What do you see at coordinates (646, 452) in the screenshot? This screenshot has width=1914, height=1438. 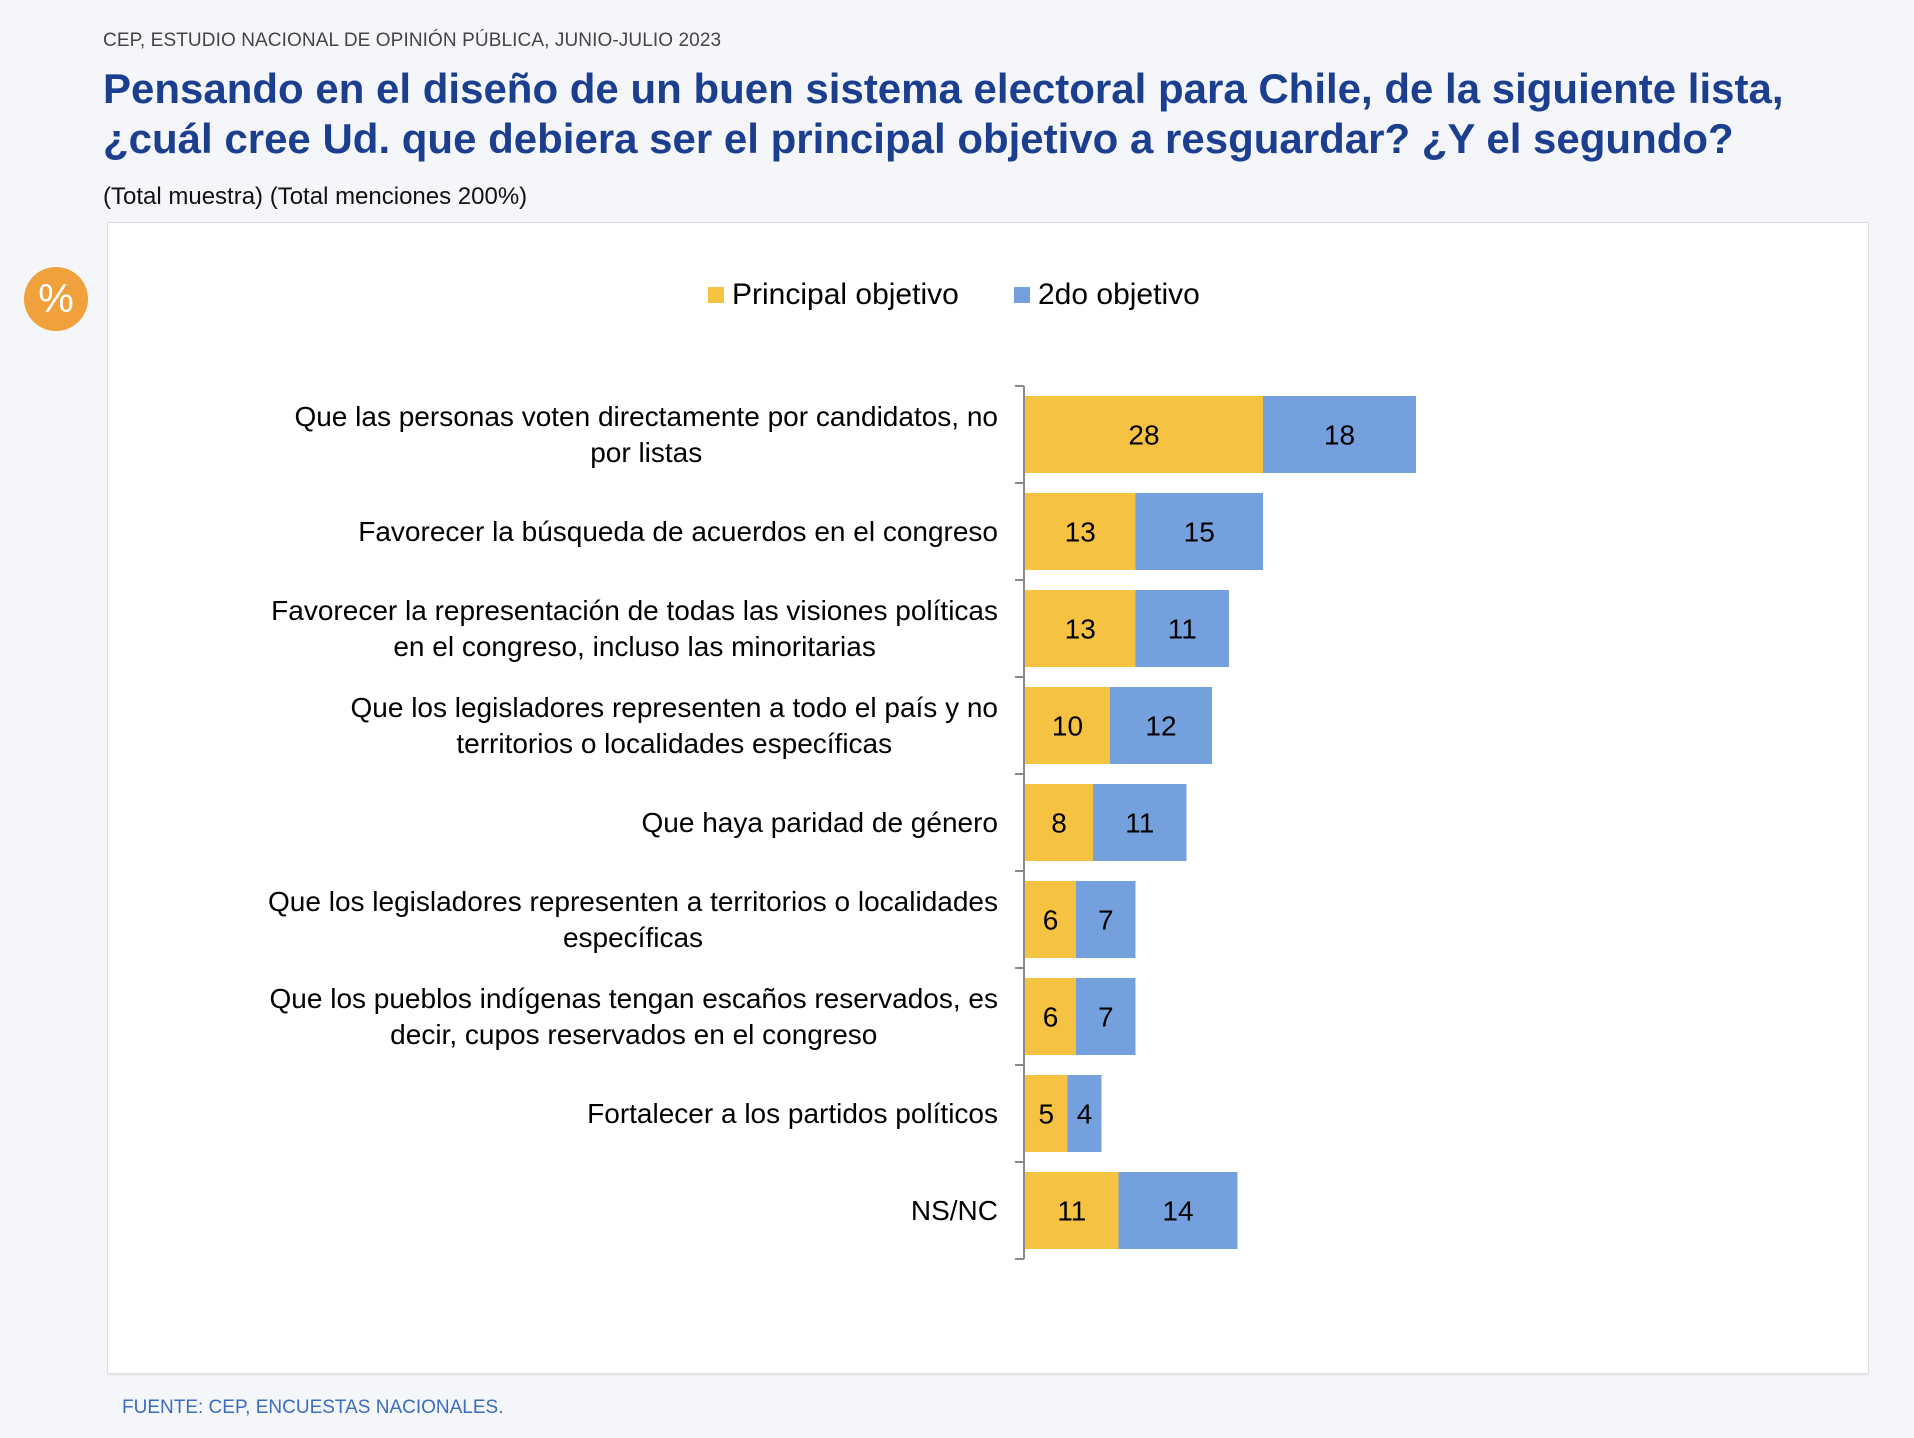 I see `category-label-line: por listas` at bounding box center [646, 452].